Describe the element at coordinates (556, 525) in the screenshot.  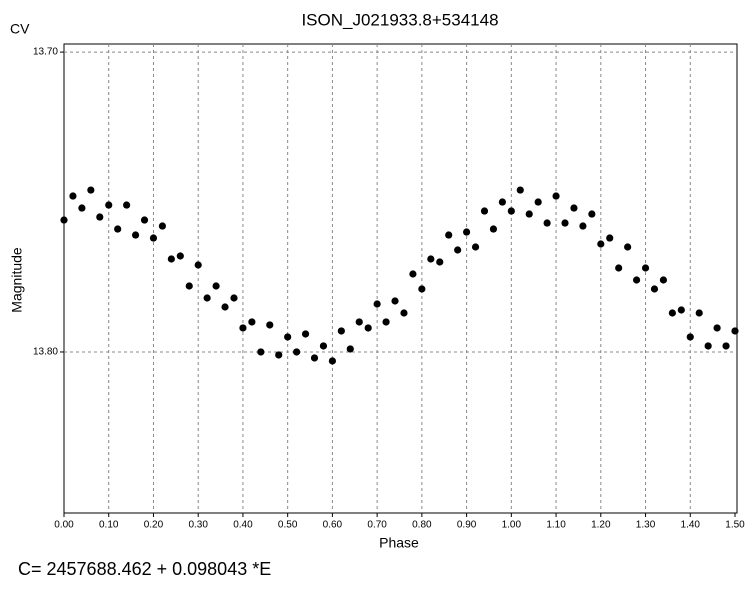
I see `x-tick-label: 1.10` at that location.